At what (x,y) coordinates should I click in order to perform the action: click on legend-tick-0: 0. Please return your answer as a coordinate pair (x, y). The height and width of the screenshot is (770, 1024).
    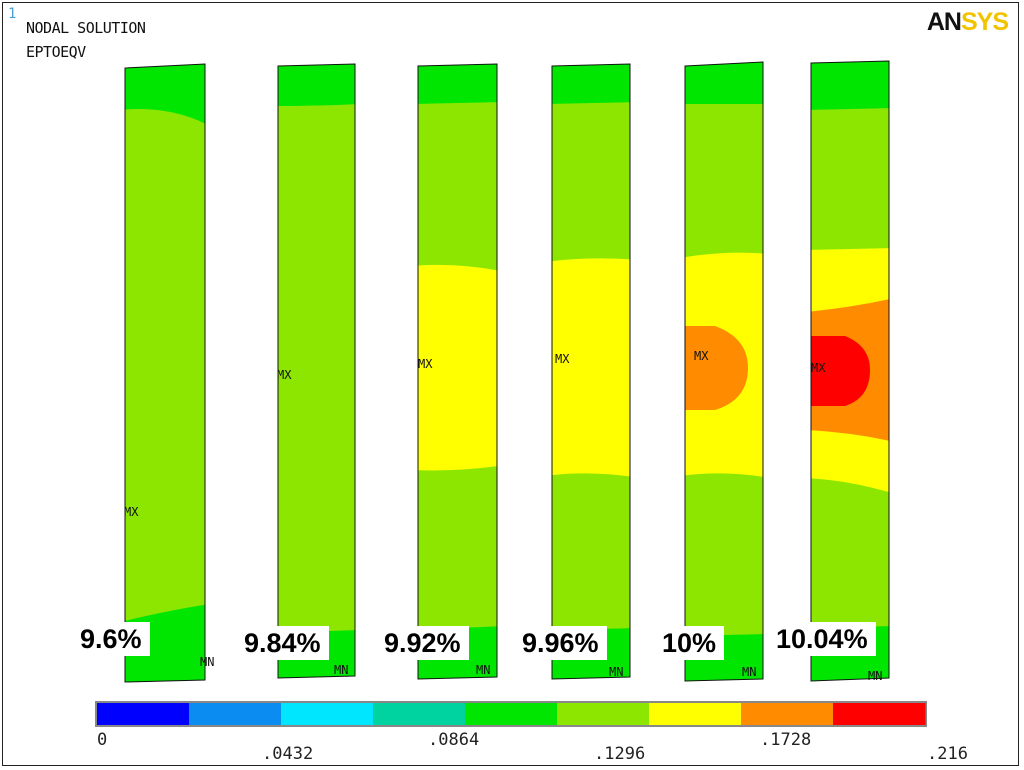
    Looking at the image, I should click on (102, 740).